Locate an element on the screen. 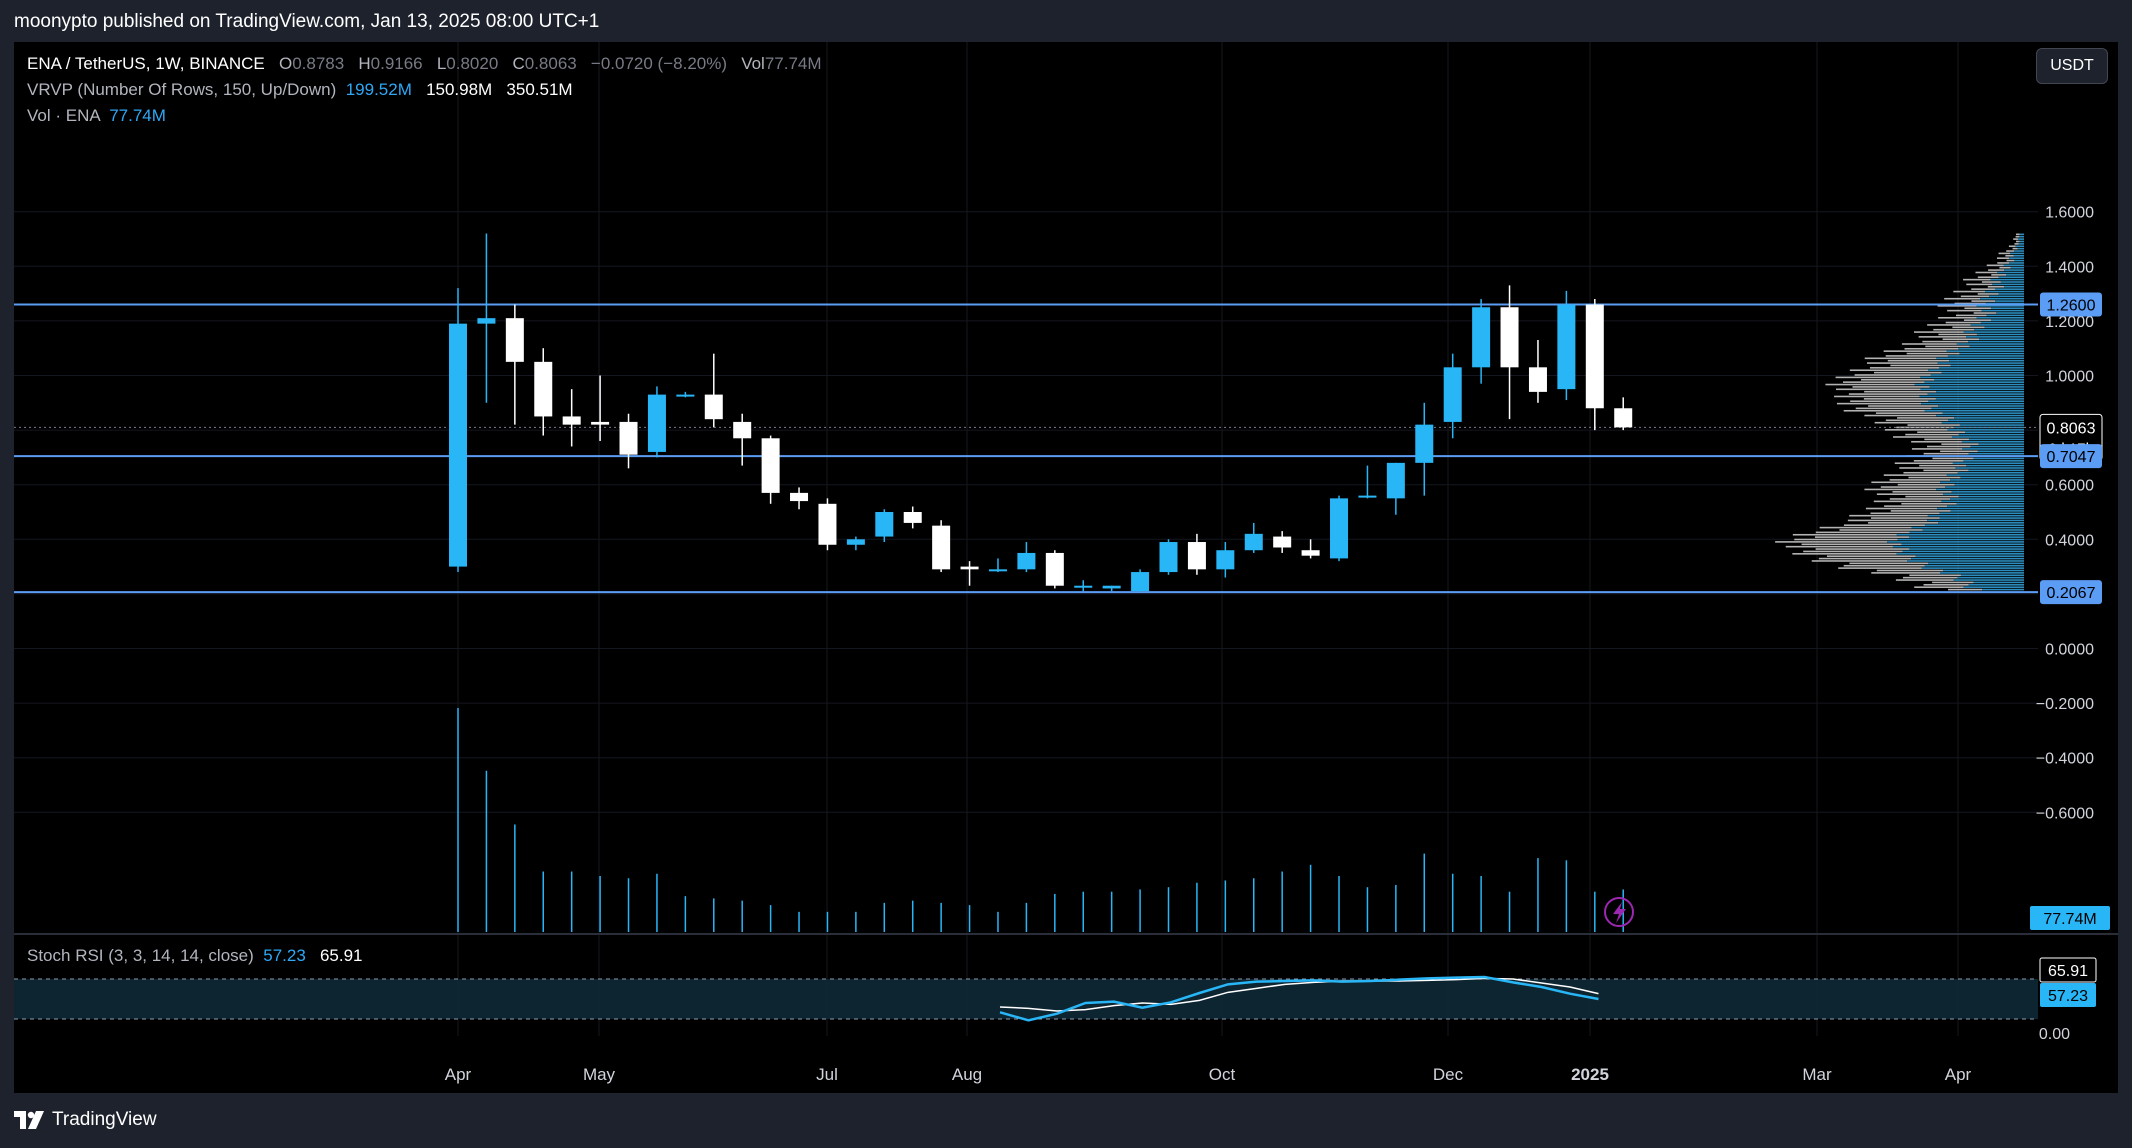 This screenshot has width=2132, height=1148. stoch-k-tag-bg is located at coordinates (2068, 995).